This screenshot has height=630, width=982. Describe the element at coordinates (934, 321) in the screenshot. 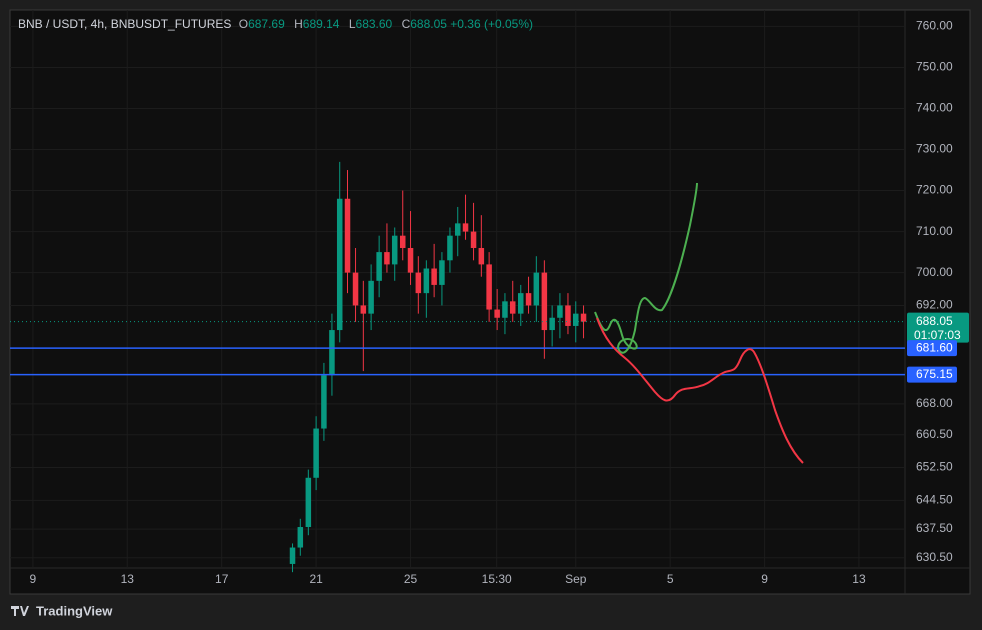

I see `last-price-label: 688.05` at that location.